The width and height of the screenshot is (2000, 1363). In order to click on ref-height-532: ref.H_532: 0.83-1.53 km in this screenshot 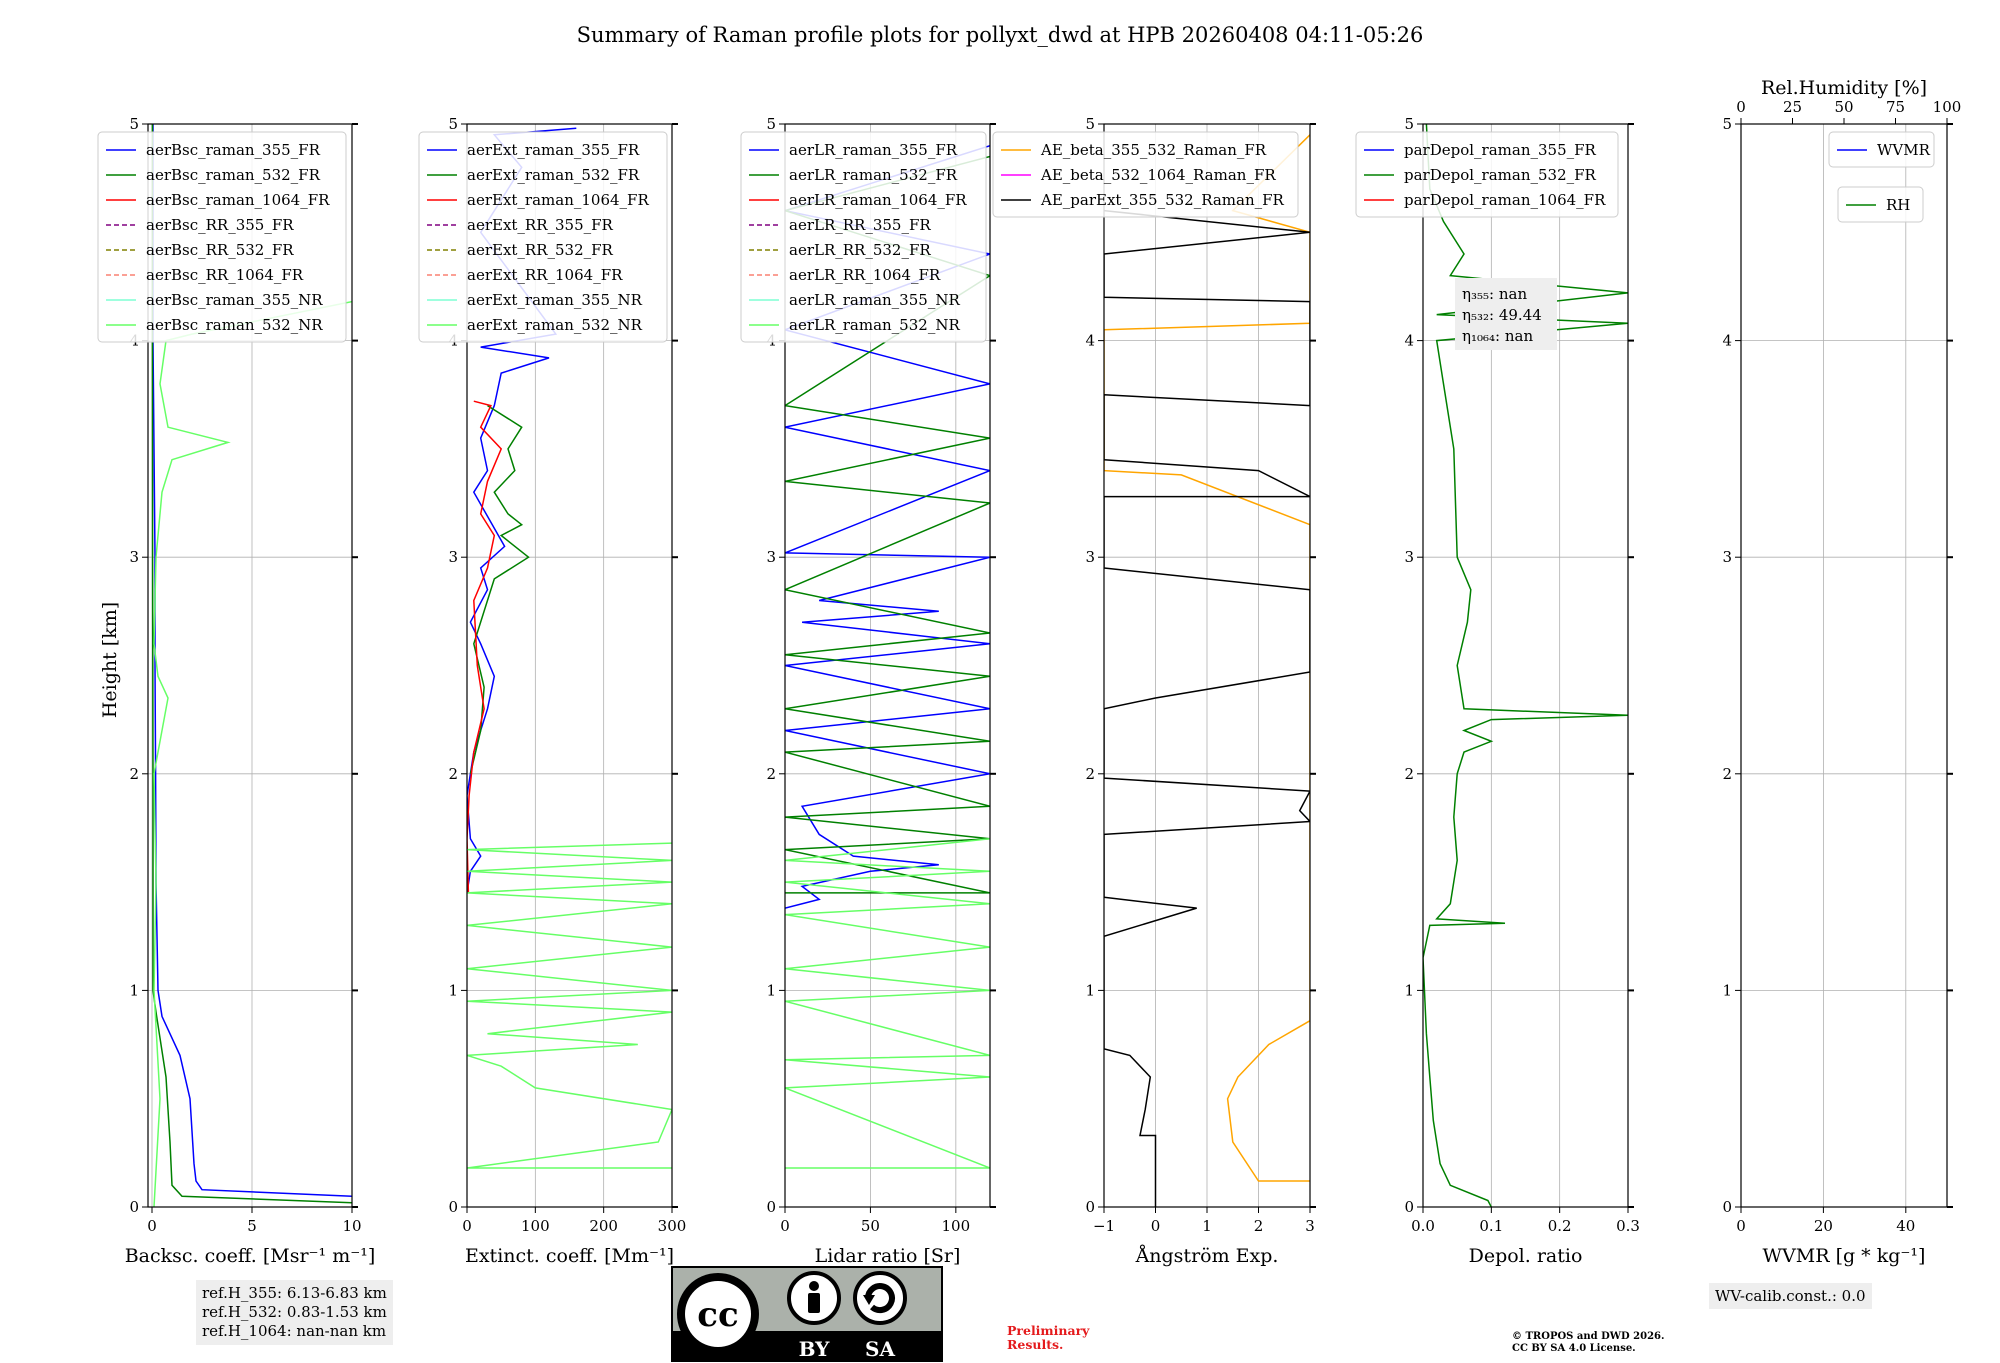, I will do `click(294, 1312)`.